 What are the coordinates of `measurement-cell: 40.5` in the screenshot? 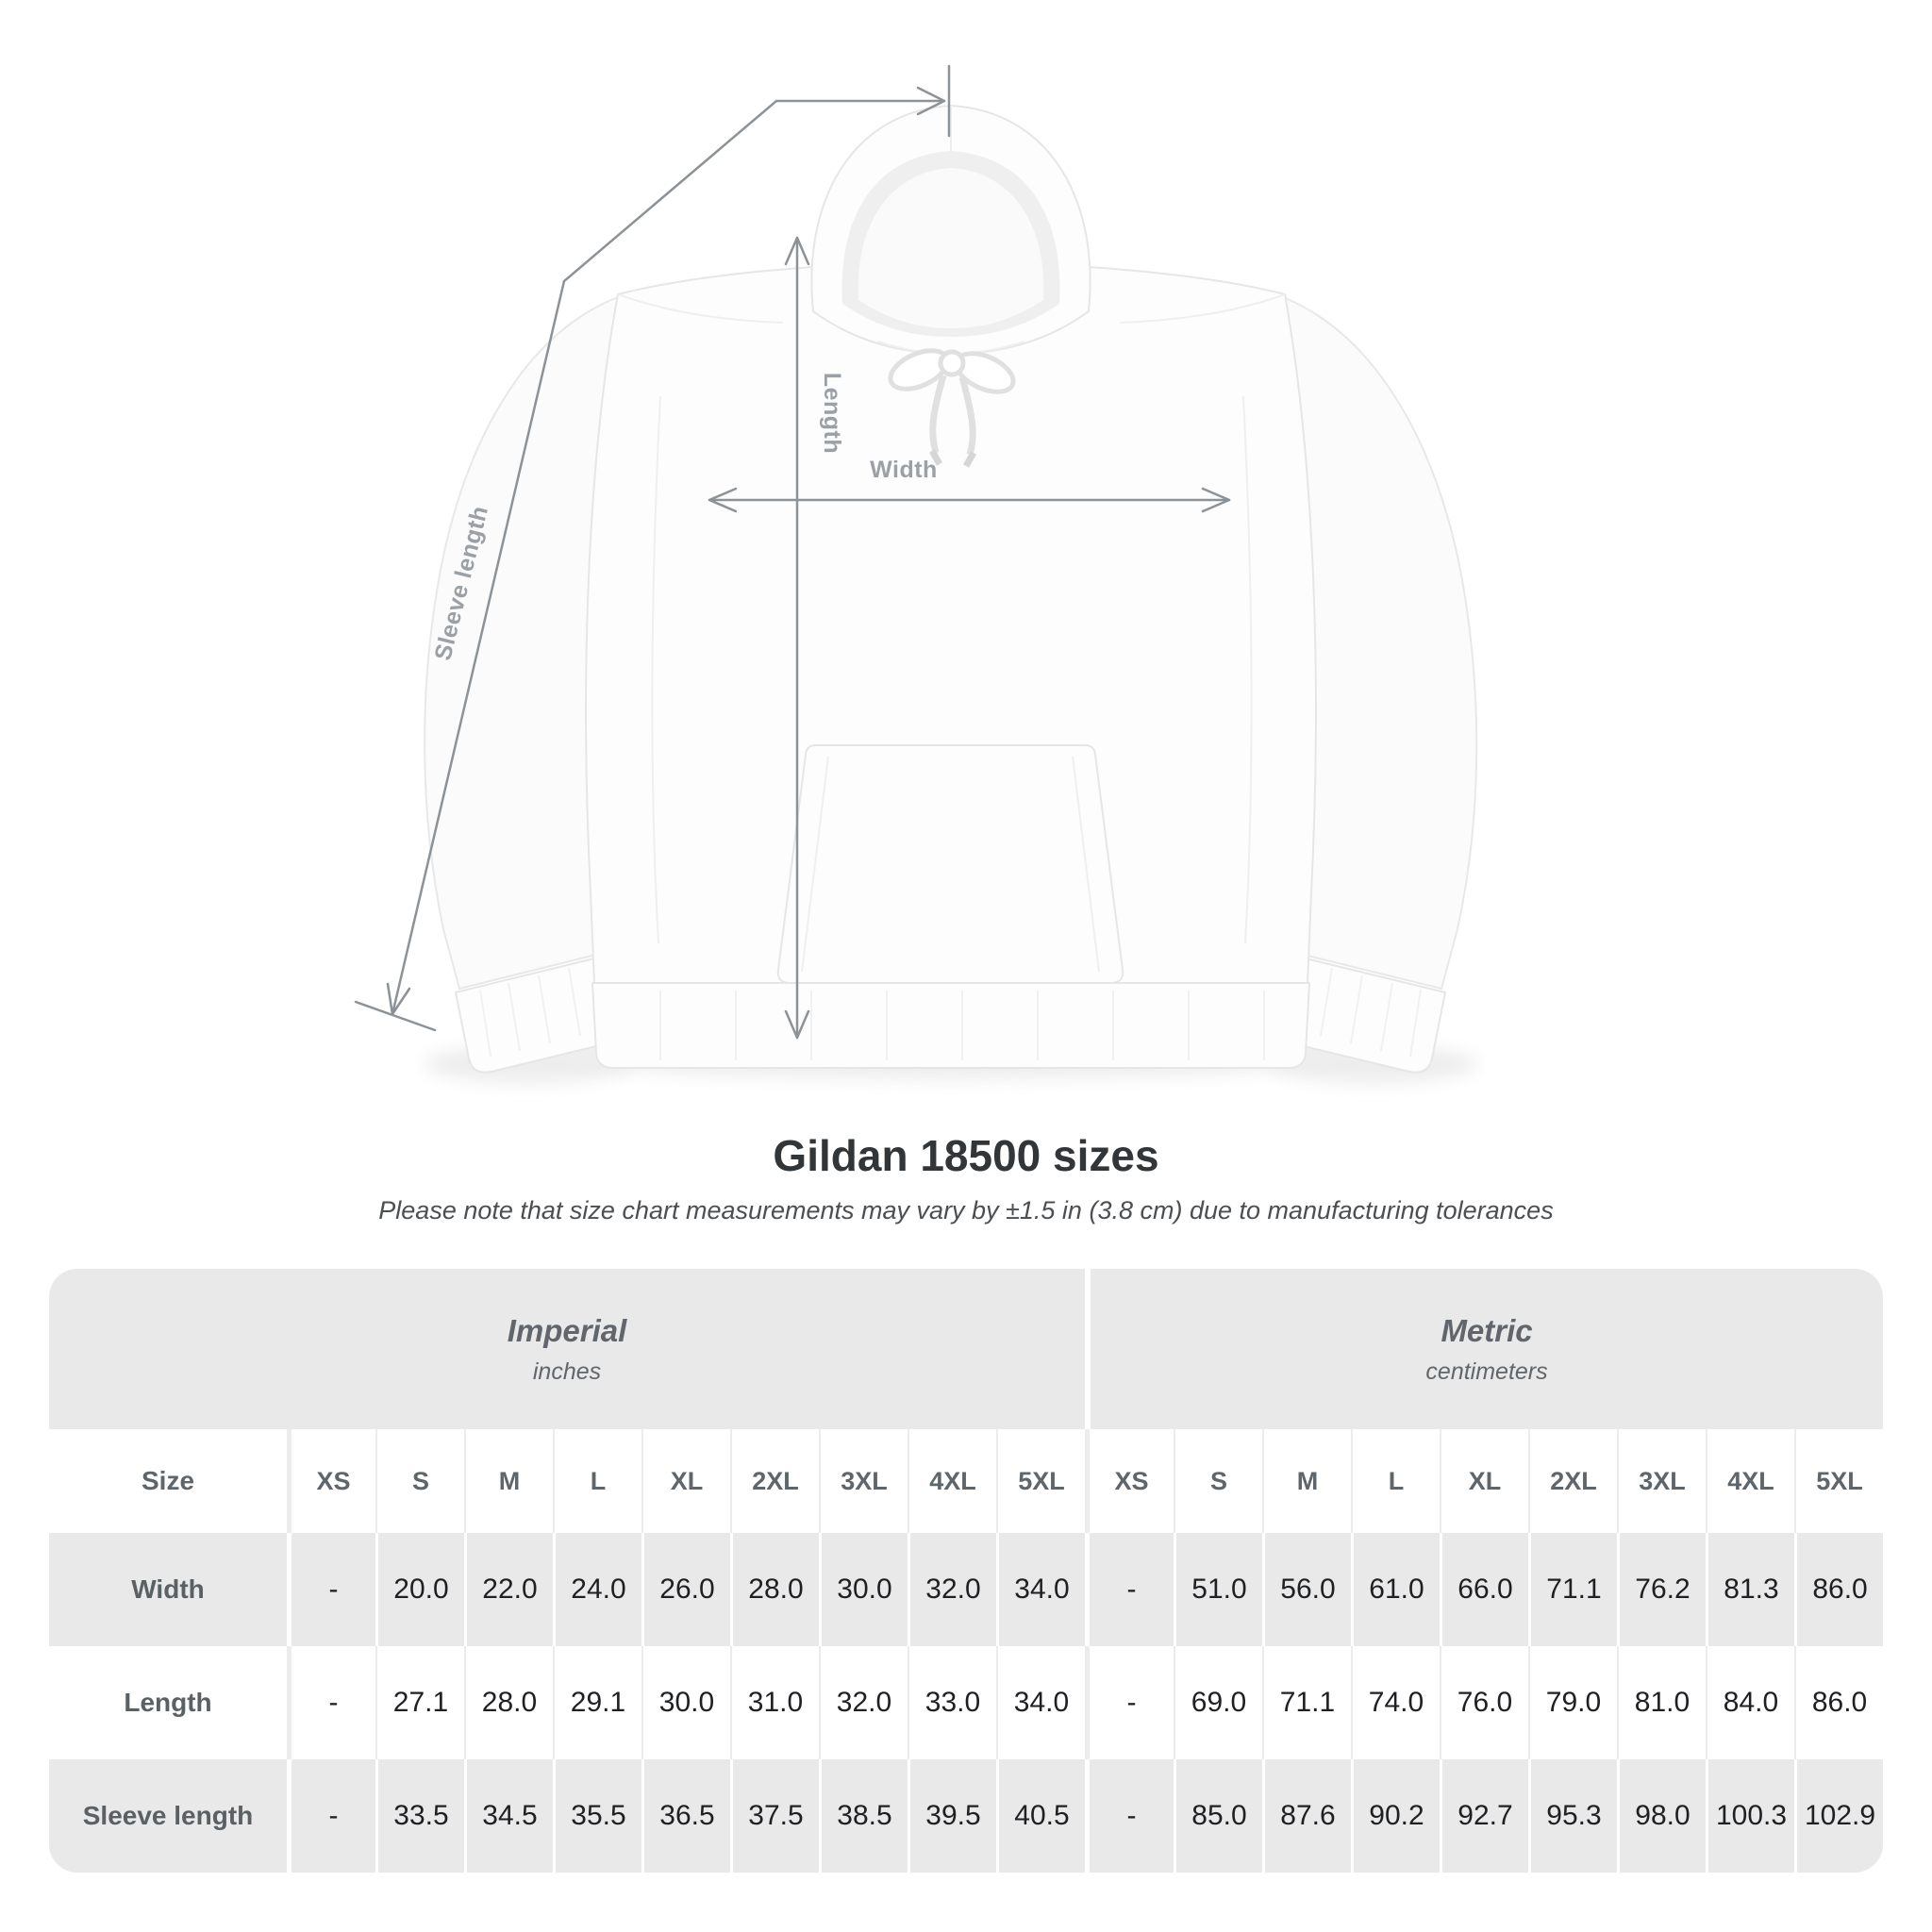 It's located at (1040, 1816).